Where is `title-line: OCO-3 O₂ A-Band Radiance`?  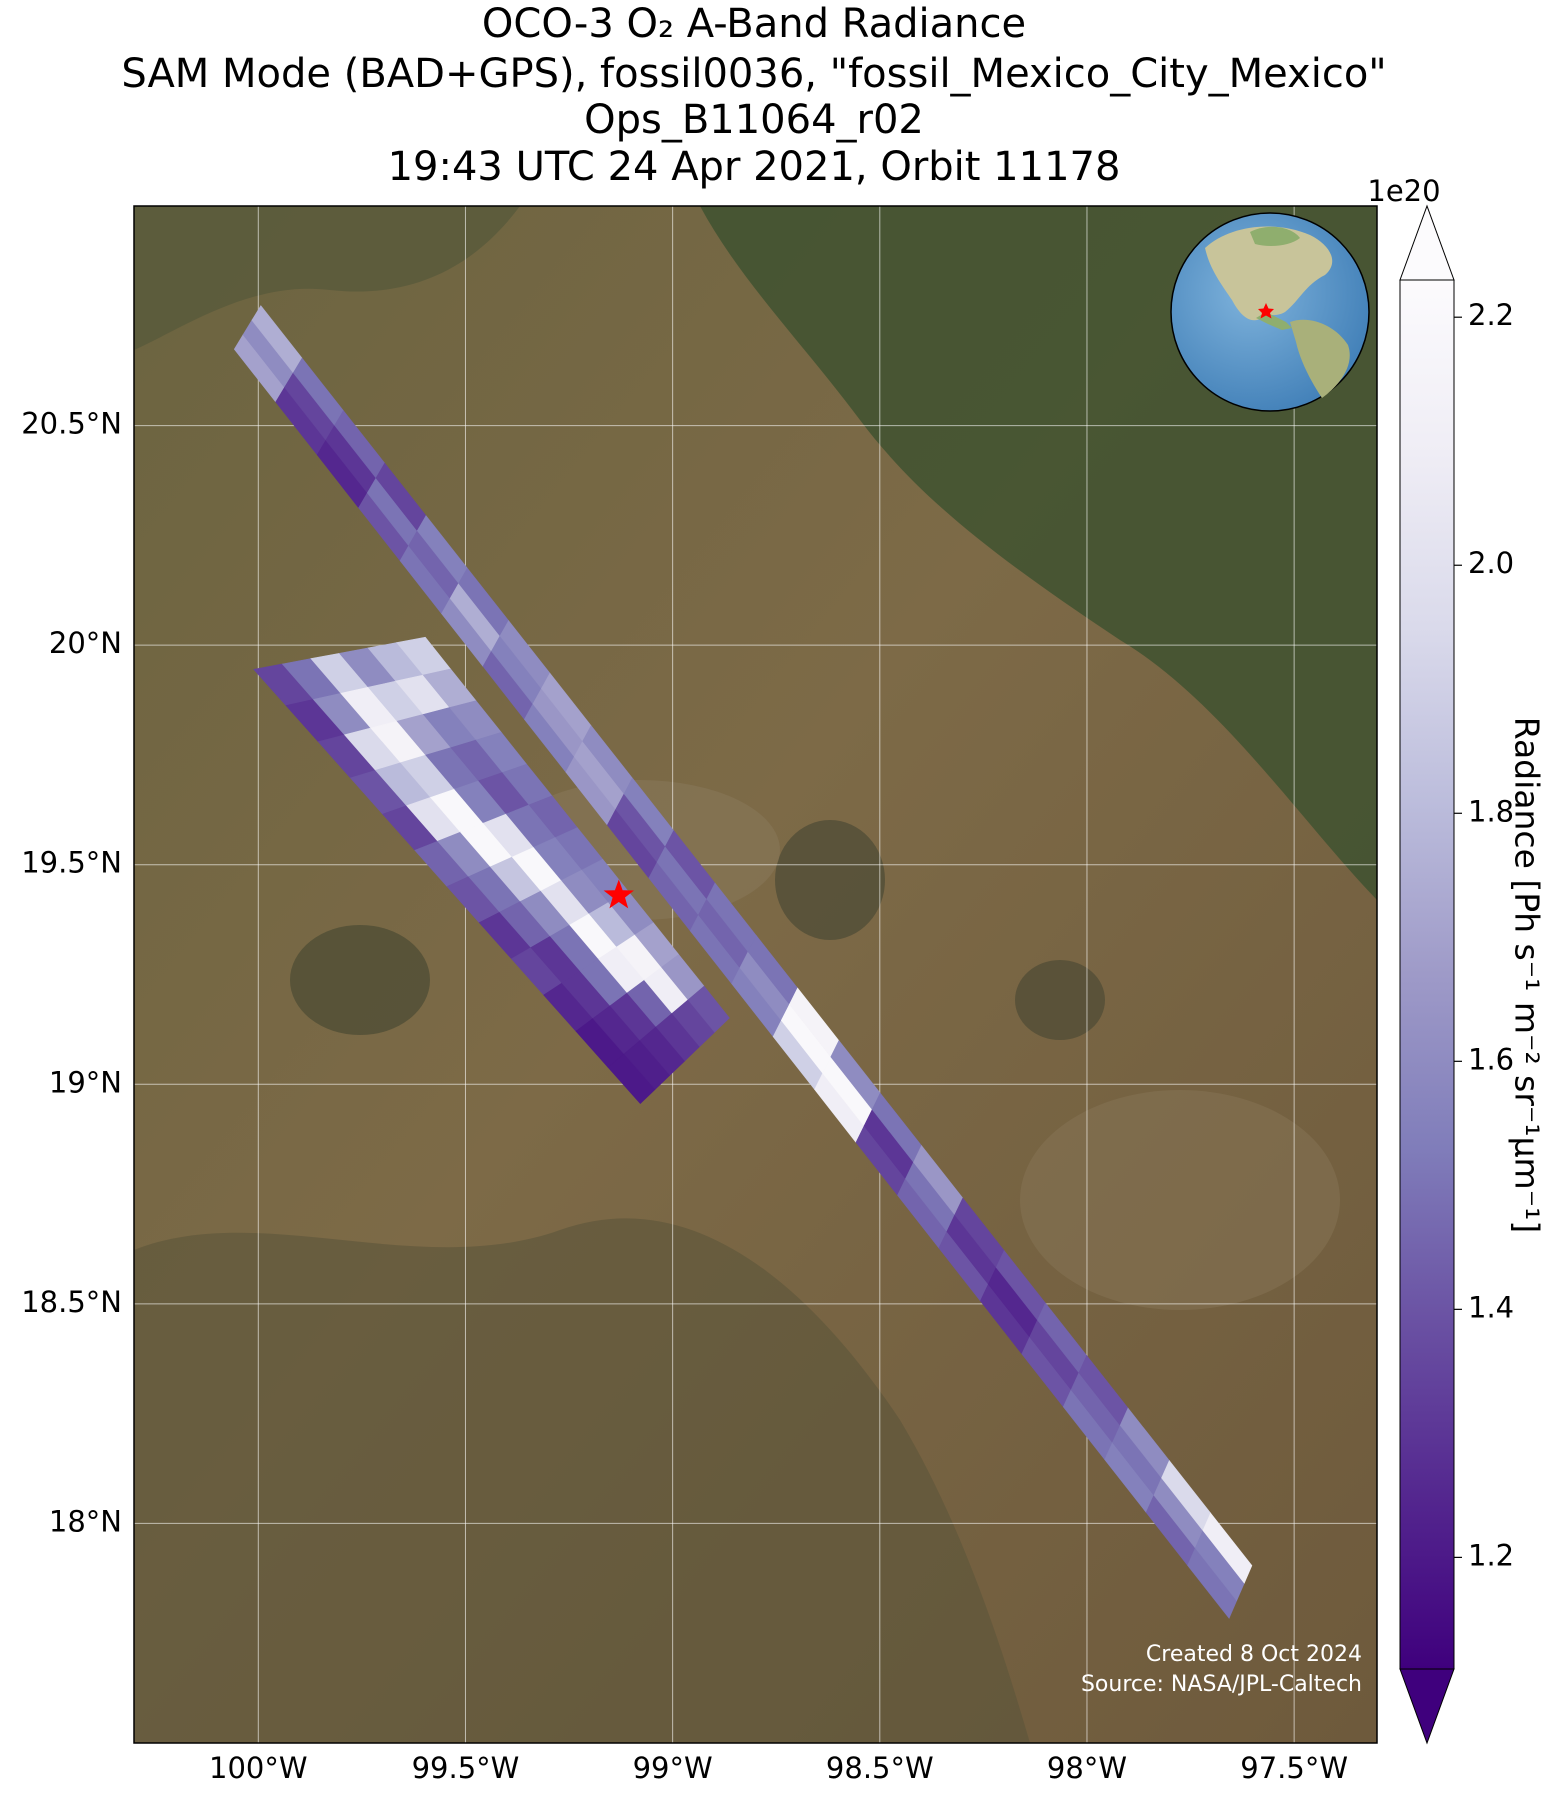 title-line: OCO-3 O₂ A-Band Radiance is located at coordinates (754, 24).